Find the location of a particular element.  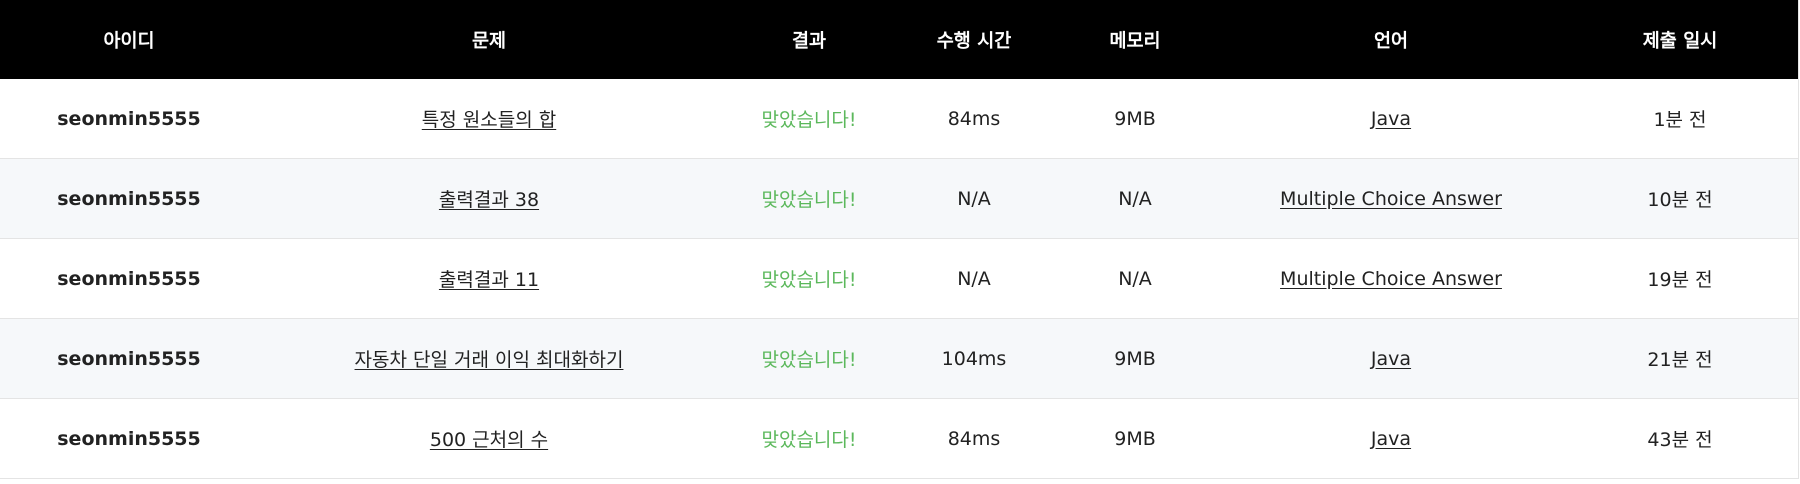

submitted-time-cell: 1분 전 is located at coordinates (1680, 120).